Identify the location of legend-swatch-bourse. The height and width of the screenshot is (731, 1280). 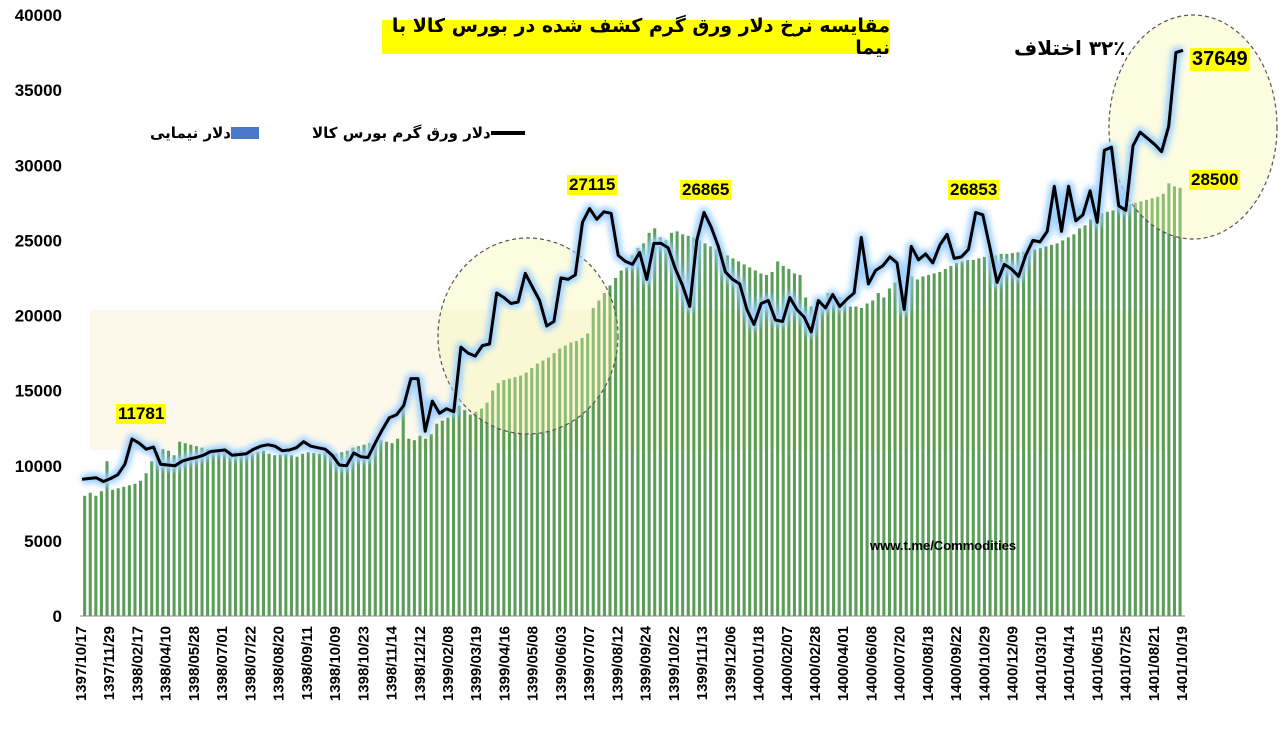
(507, 133).